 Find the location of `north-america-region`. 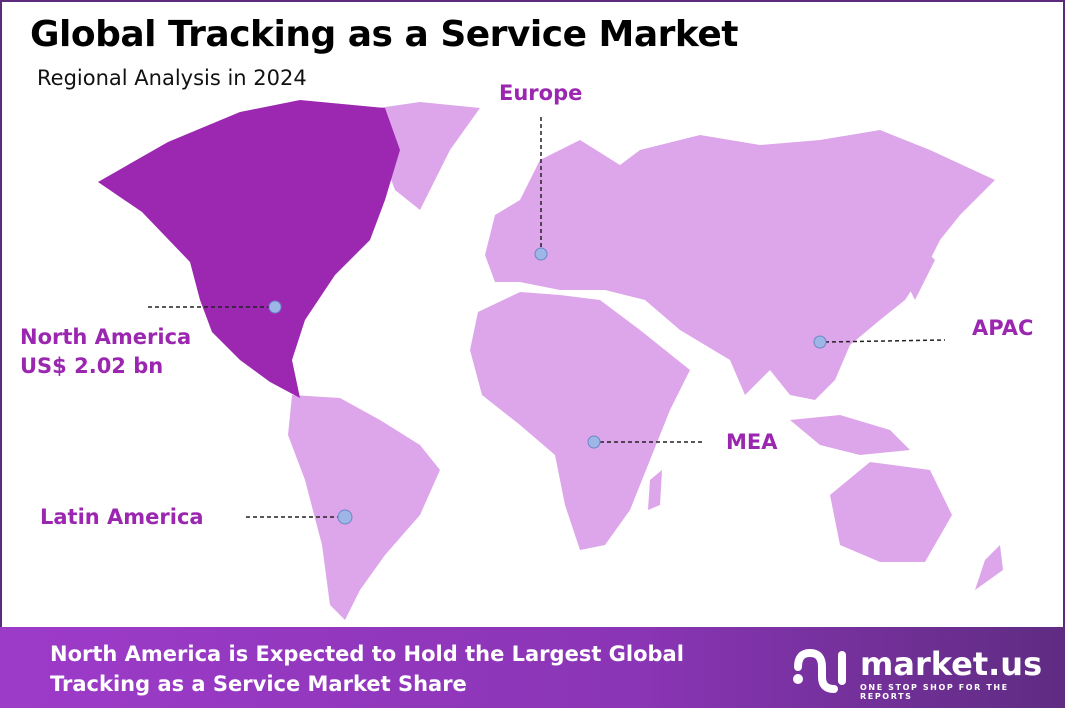

north-america-region is located at coordinates (249, 249).